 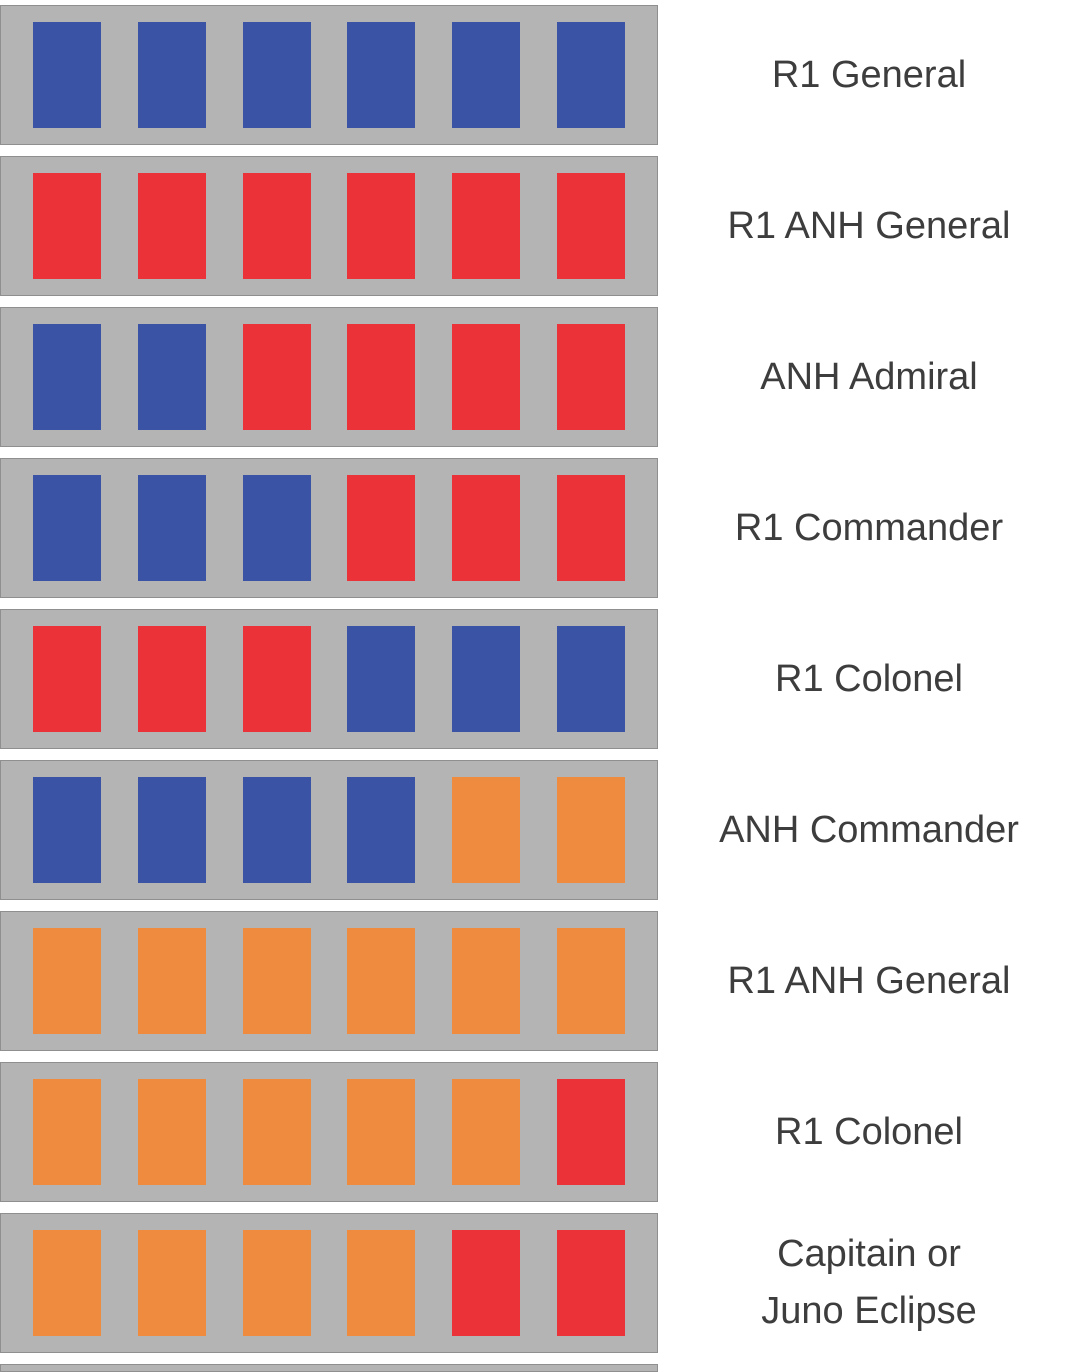 I want to click on rank-row: Capitain or Juno Eclipse, so click(x=540, y=1283).